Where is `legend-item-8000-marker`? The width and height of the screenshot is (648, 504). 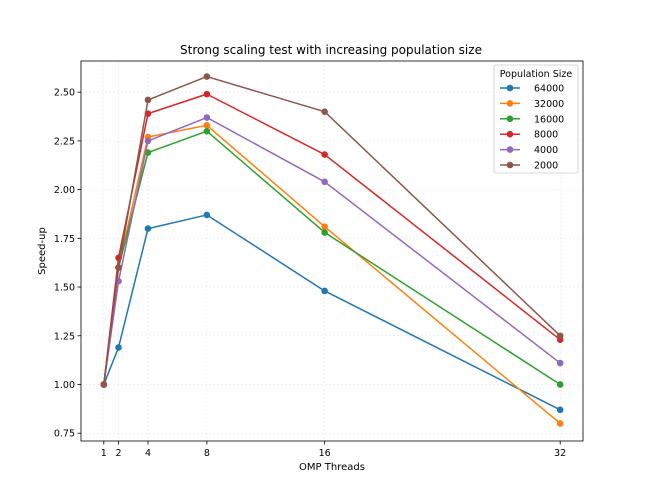 legend-item-8000-marker is located at coordinates (510, 134).